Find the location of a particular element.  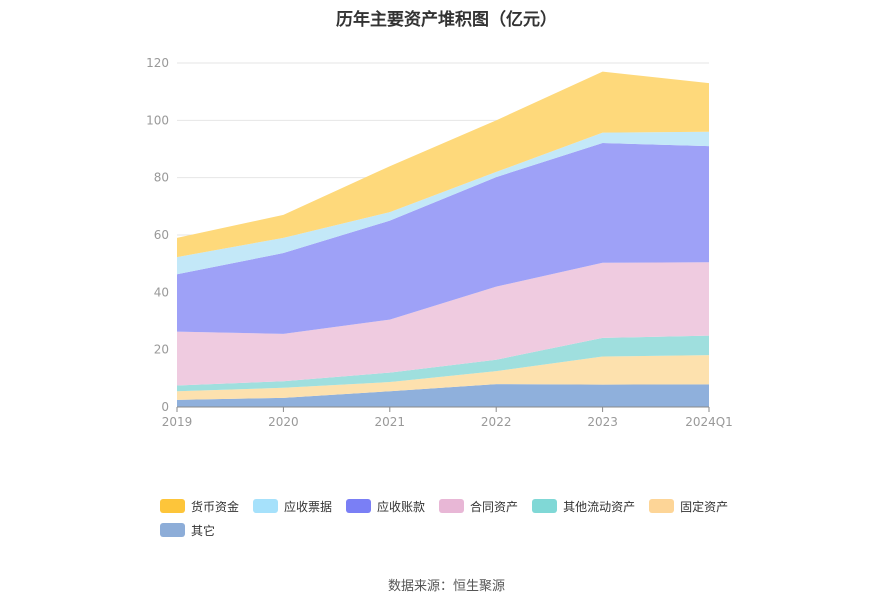

x-tick-label: 2019 is located at coordinates (177, 422).